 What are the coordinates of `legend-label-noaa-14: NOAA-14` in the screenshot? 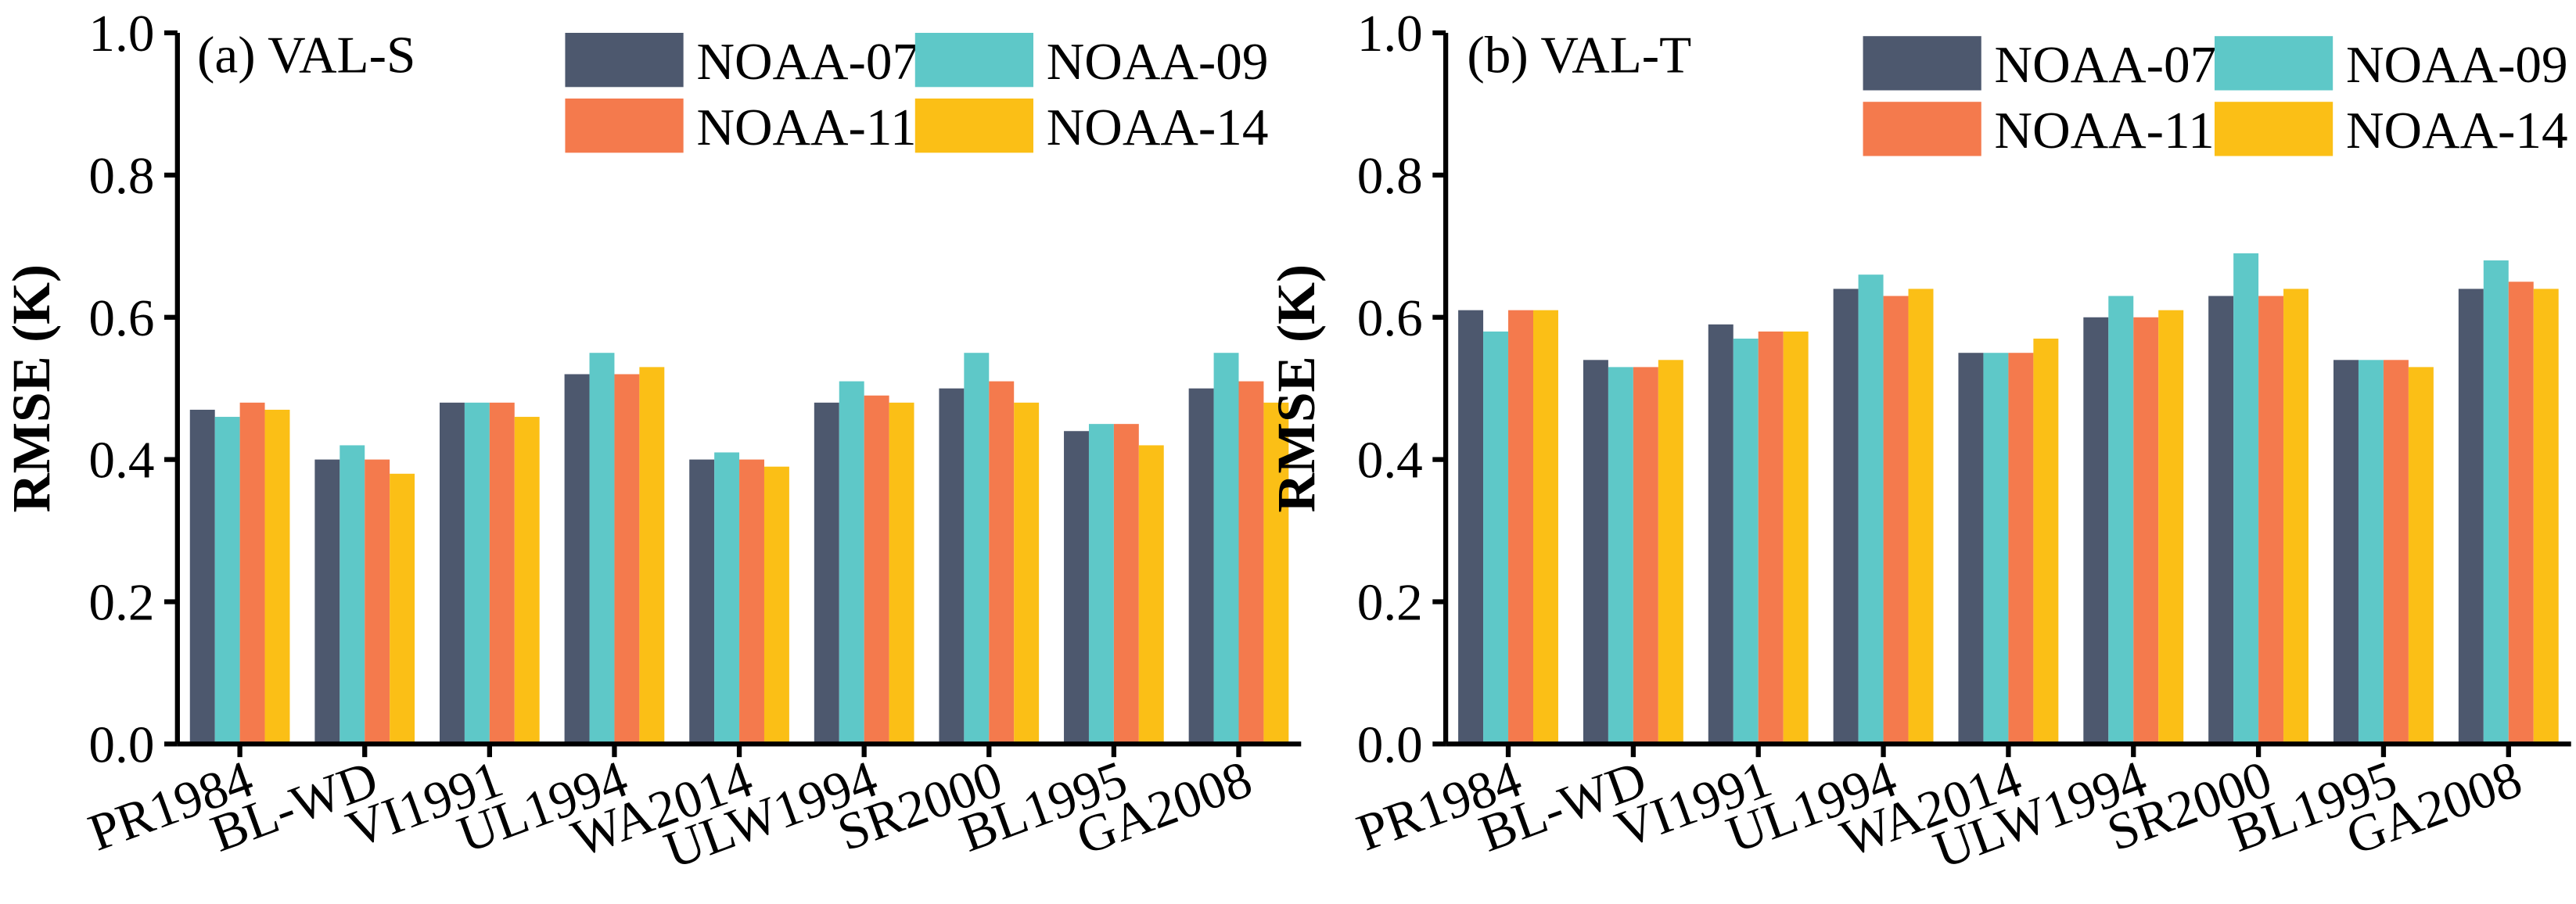 It's located at (2457, 130).